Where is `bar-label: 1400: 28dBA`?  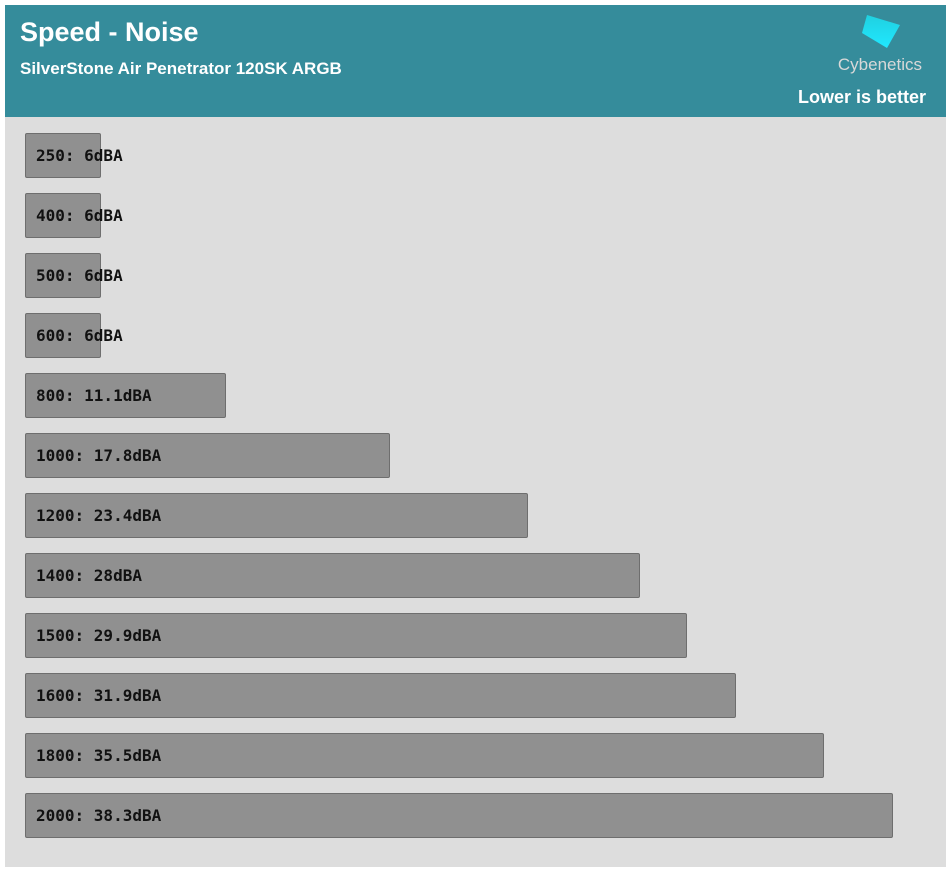
bar-label: 1400: 28dBA is located at coordinates (89, 575).